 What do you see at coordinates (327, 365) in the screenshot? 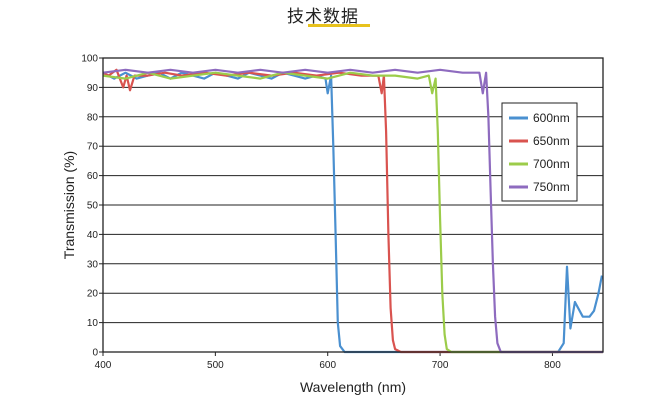
I see `x-tick-label-600: 600` at bounding box center [327, 365].